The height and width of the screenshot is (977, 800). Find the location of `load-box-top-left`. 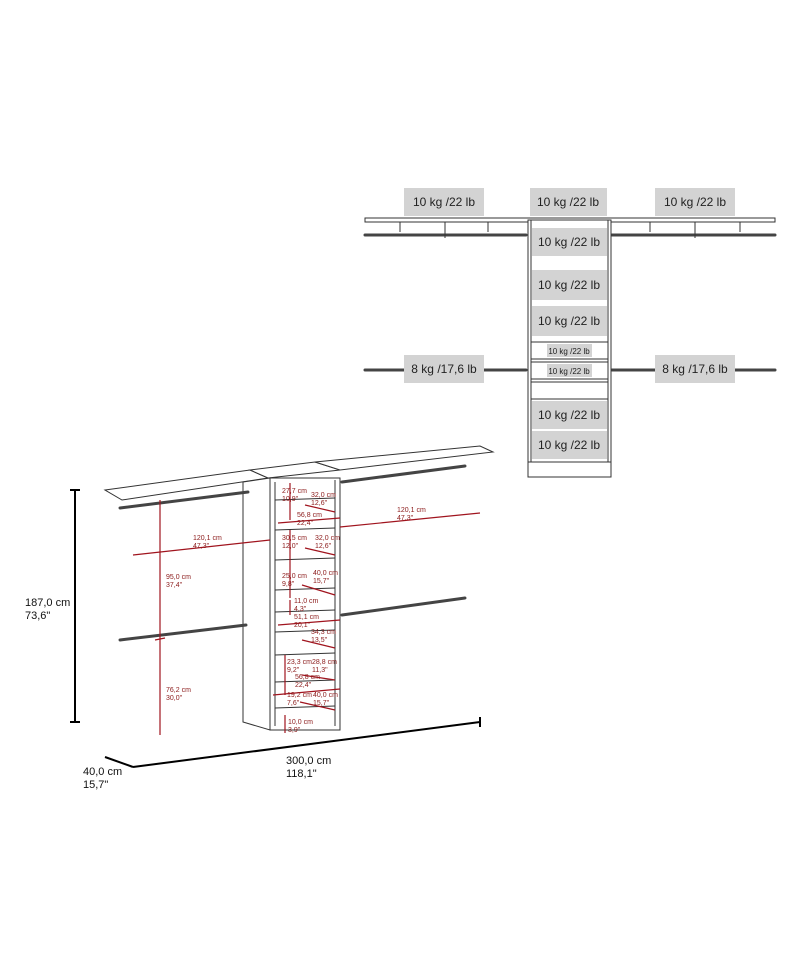

load-box-top-left is located at coordinates (444, 202).